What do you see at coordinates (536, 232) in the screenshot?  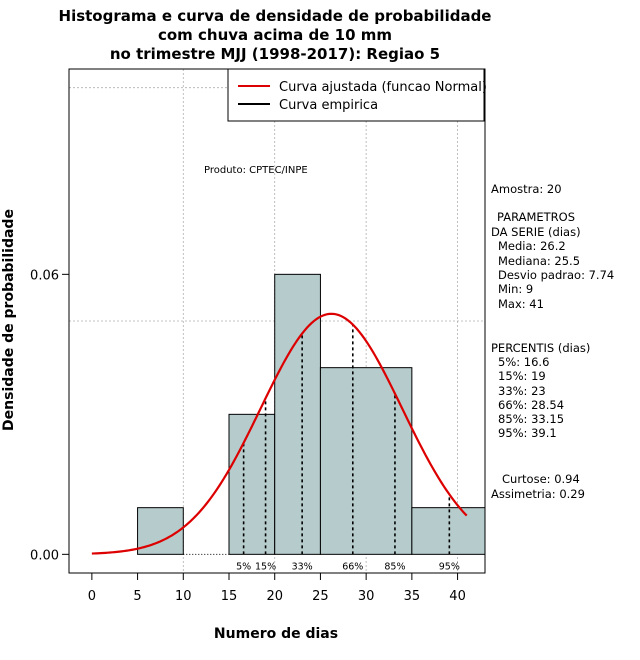 I see `param-title-2: DA SERIE (dias)` at bounding box center [536, 232].